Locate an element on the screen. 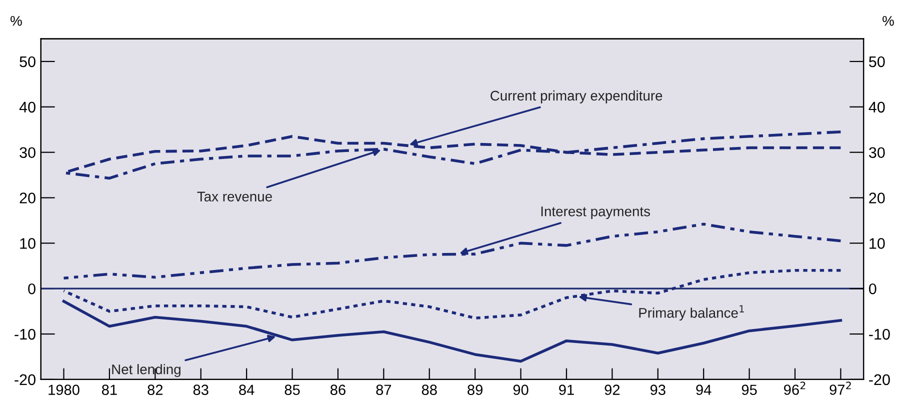 This screenshot has height=408, width=909. y2-axis-title: % is located at coordinates (888, 21).